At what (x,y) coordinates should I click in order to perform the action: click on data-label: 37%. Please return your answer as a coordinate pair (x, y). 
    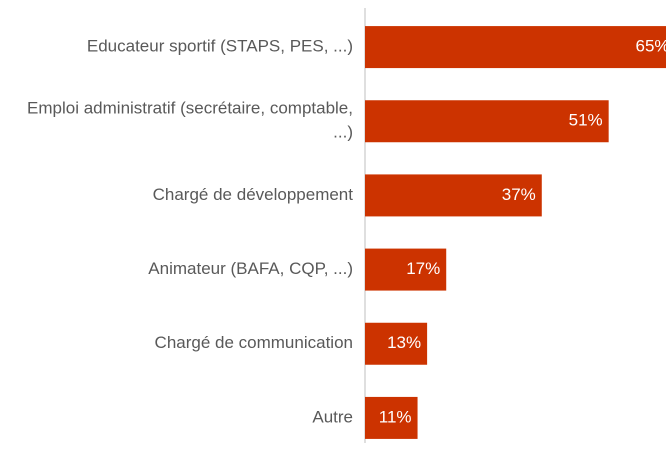
    Looking at the image, I should click on (519, 194).